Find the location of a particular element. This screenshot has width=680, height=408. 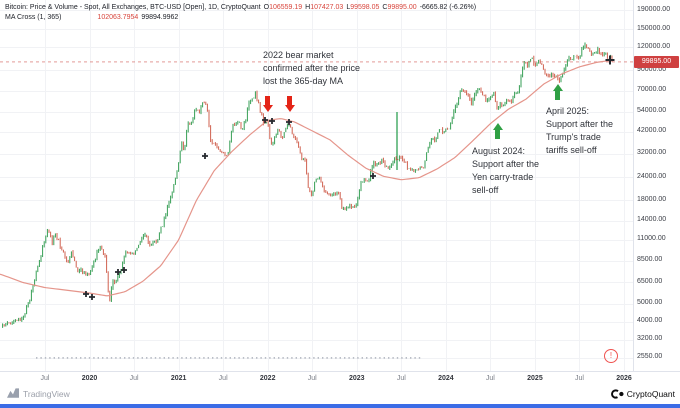

time-axis-label: 2026 is located at coordinates (624, 378).